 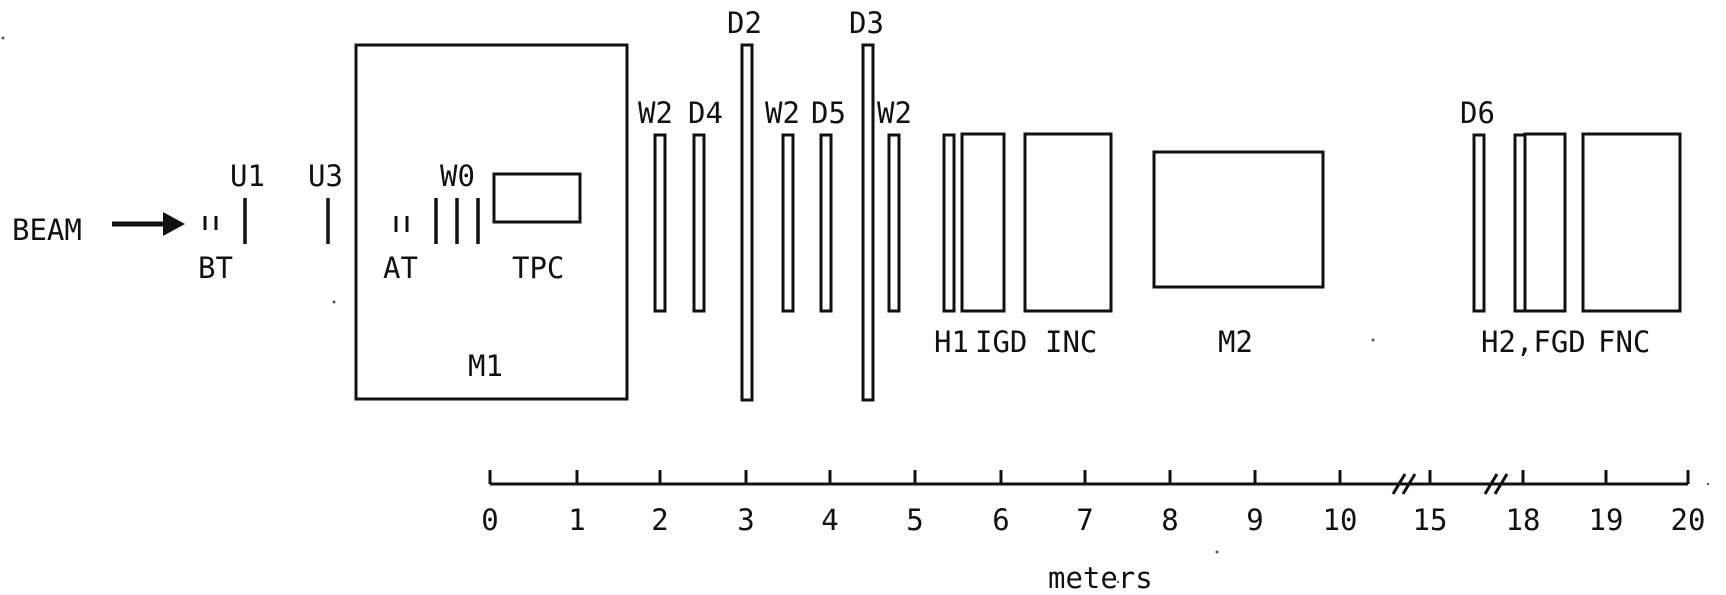 What do you see at coordinates (829, 520) in the screenshot?
I see `scale-tick-label: 4` at bounding box center [829, 520].